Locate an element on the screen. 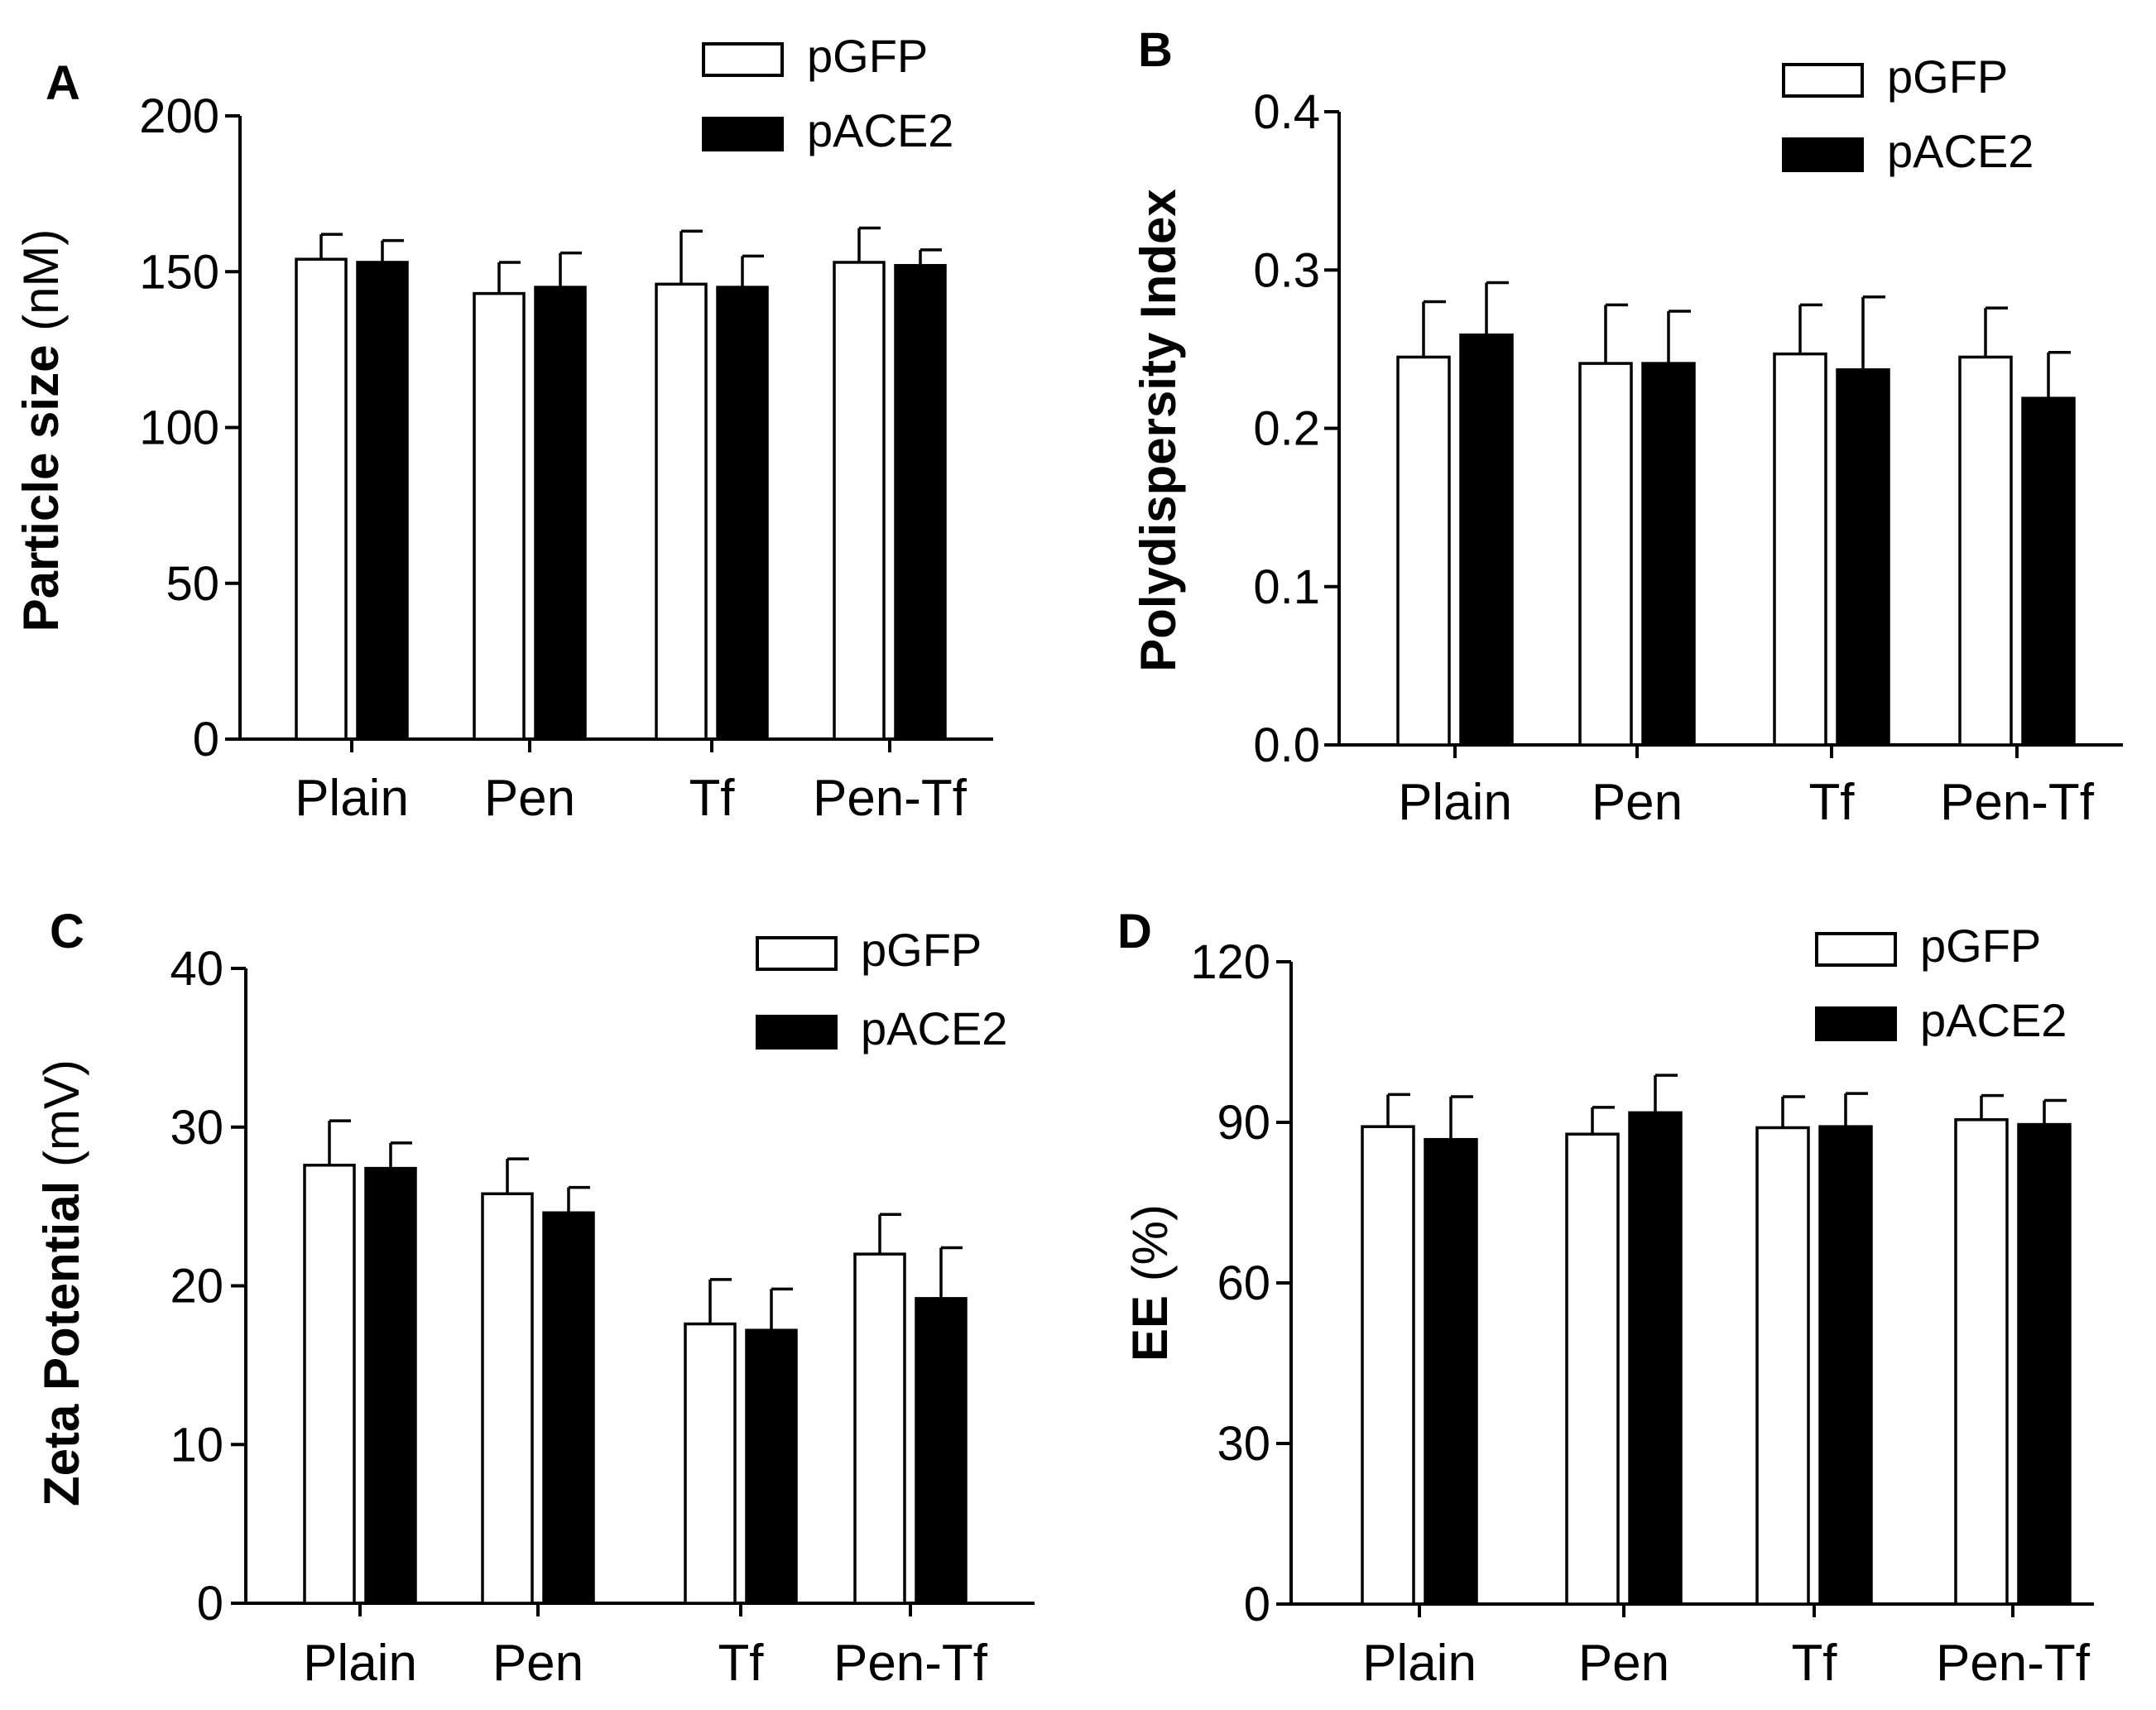  y-tick-label: 60 is located at coordinates (1243, 1283).